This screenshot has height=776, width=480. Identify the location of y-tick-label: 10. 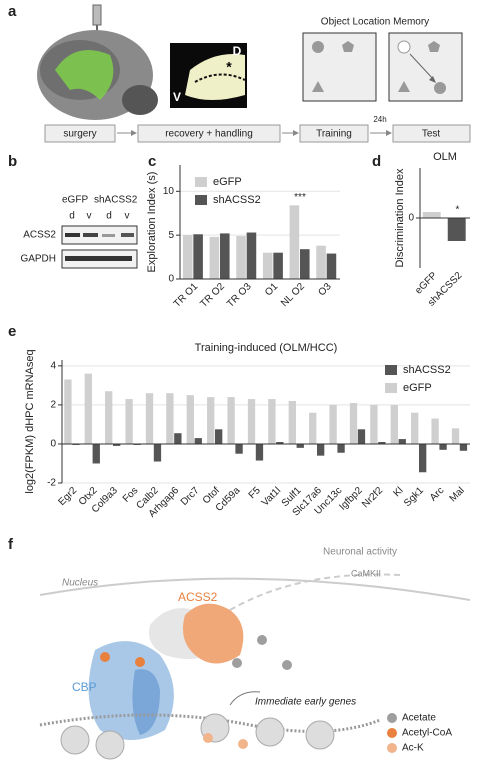
(169, 191).